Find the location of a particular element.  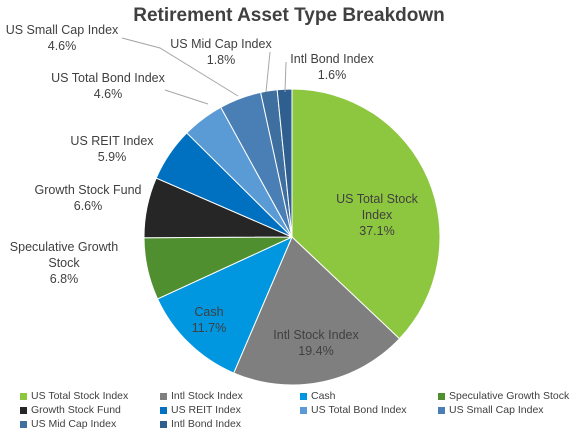

legend-label: Speculative Growth Stock is located at coordinates (509, 396).